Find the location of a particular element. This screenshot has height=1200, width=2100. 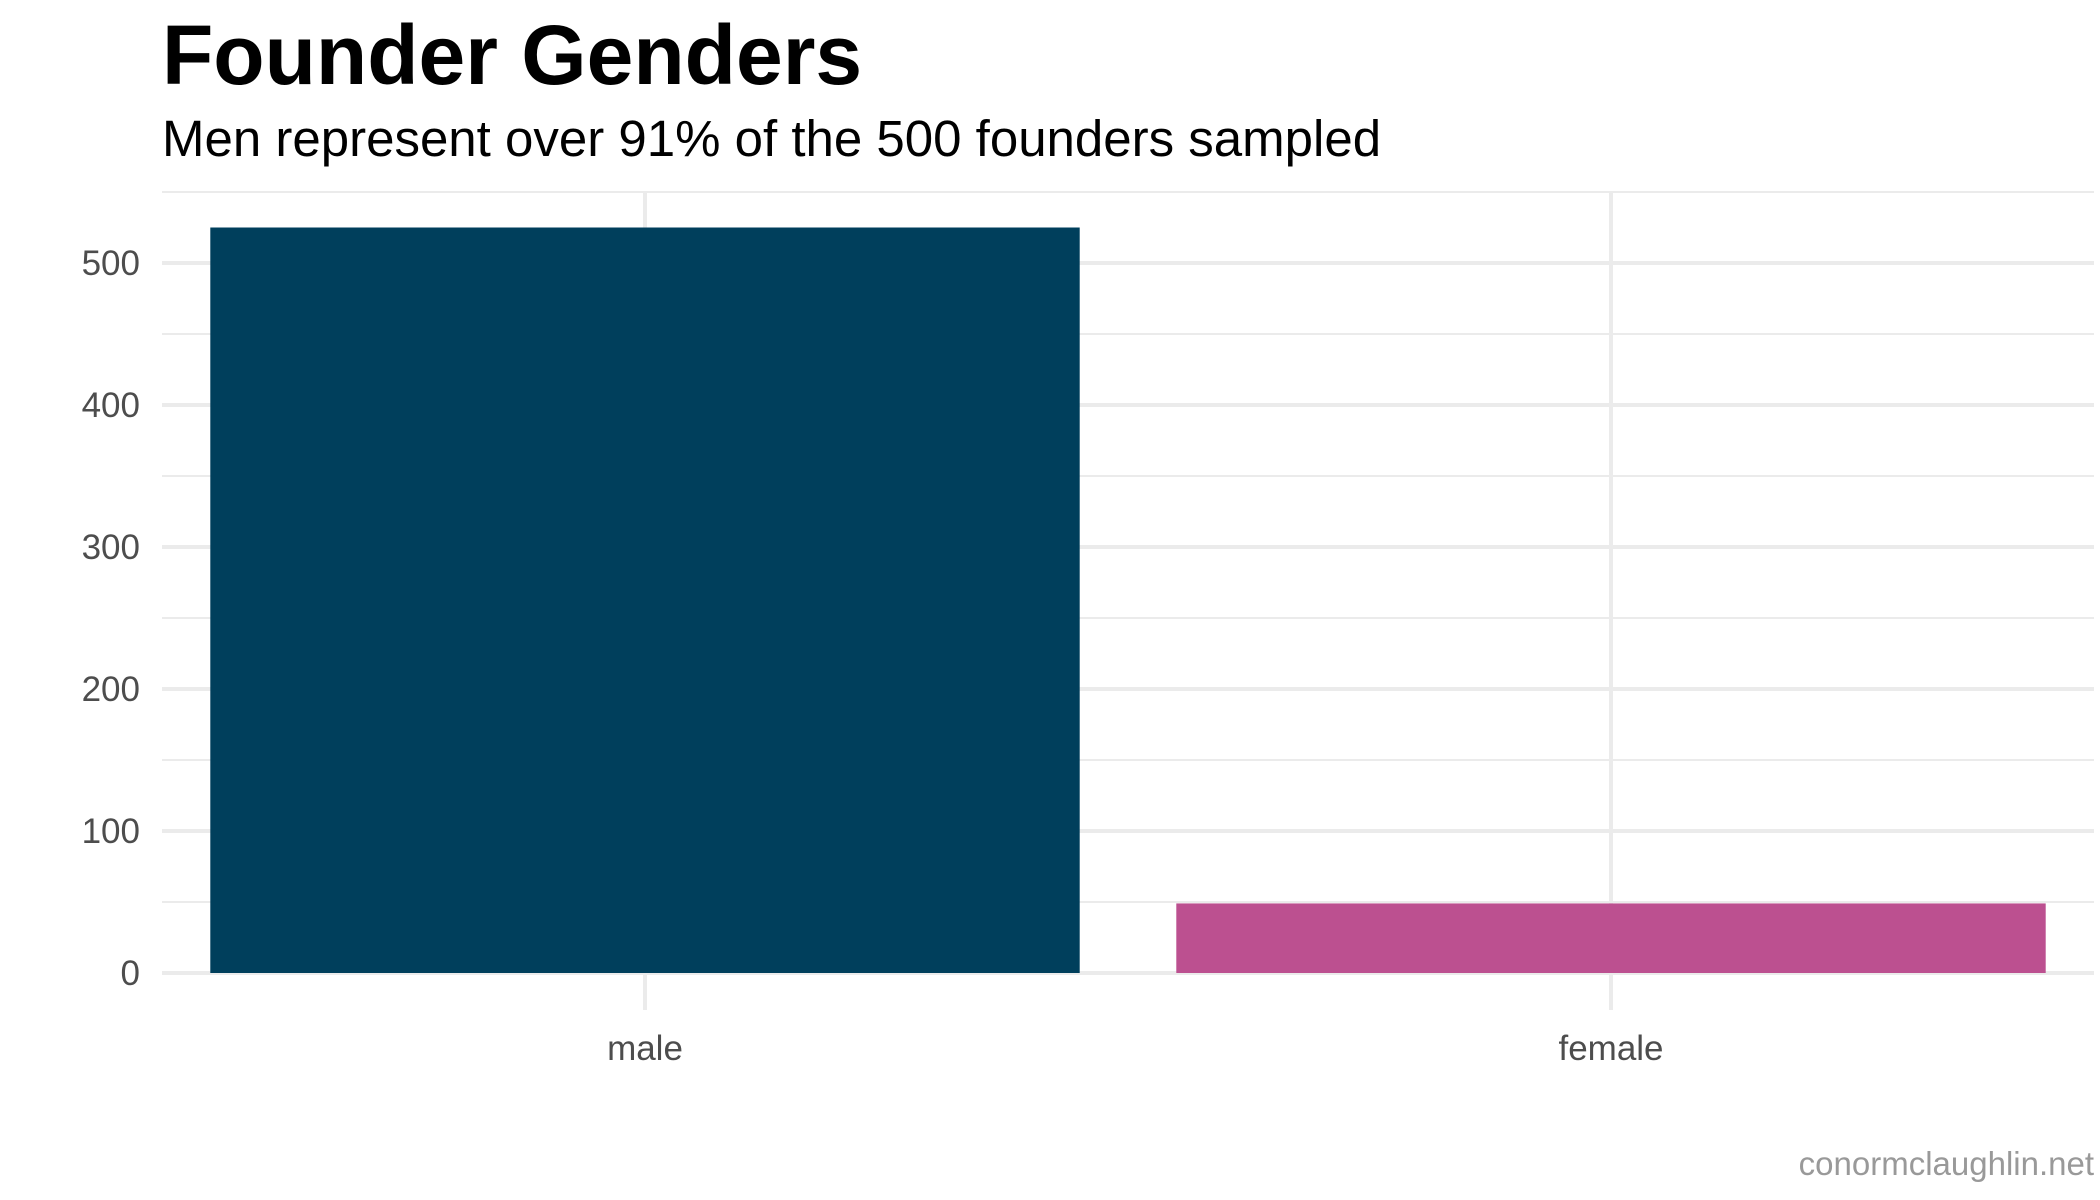

y-tick-label: 200 is located at coordinates (111, 689).